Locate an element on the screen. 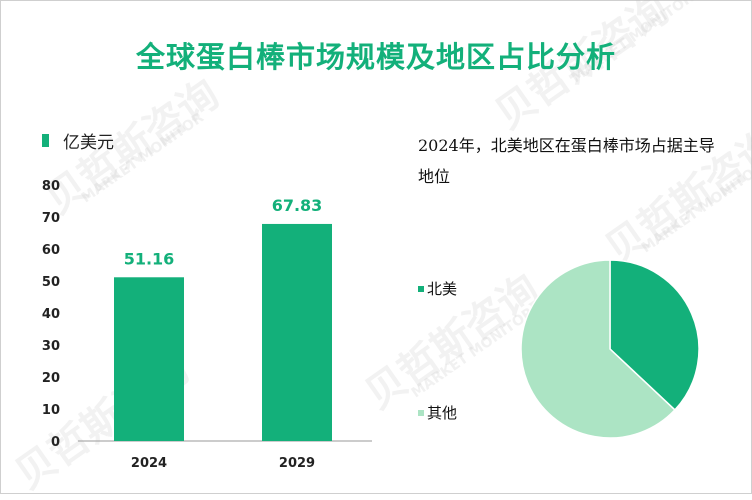  y-tick-label: 0 is located at coordinates (55, 442).